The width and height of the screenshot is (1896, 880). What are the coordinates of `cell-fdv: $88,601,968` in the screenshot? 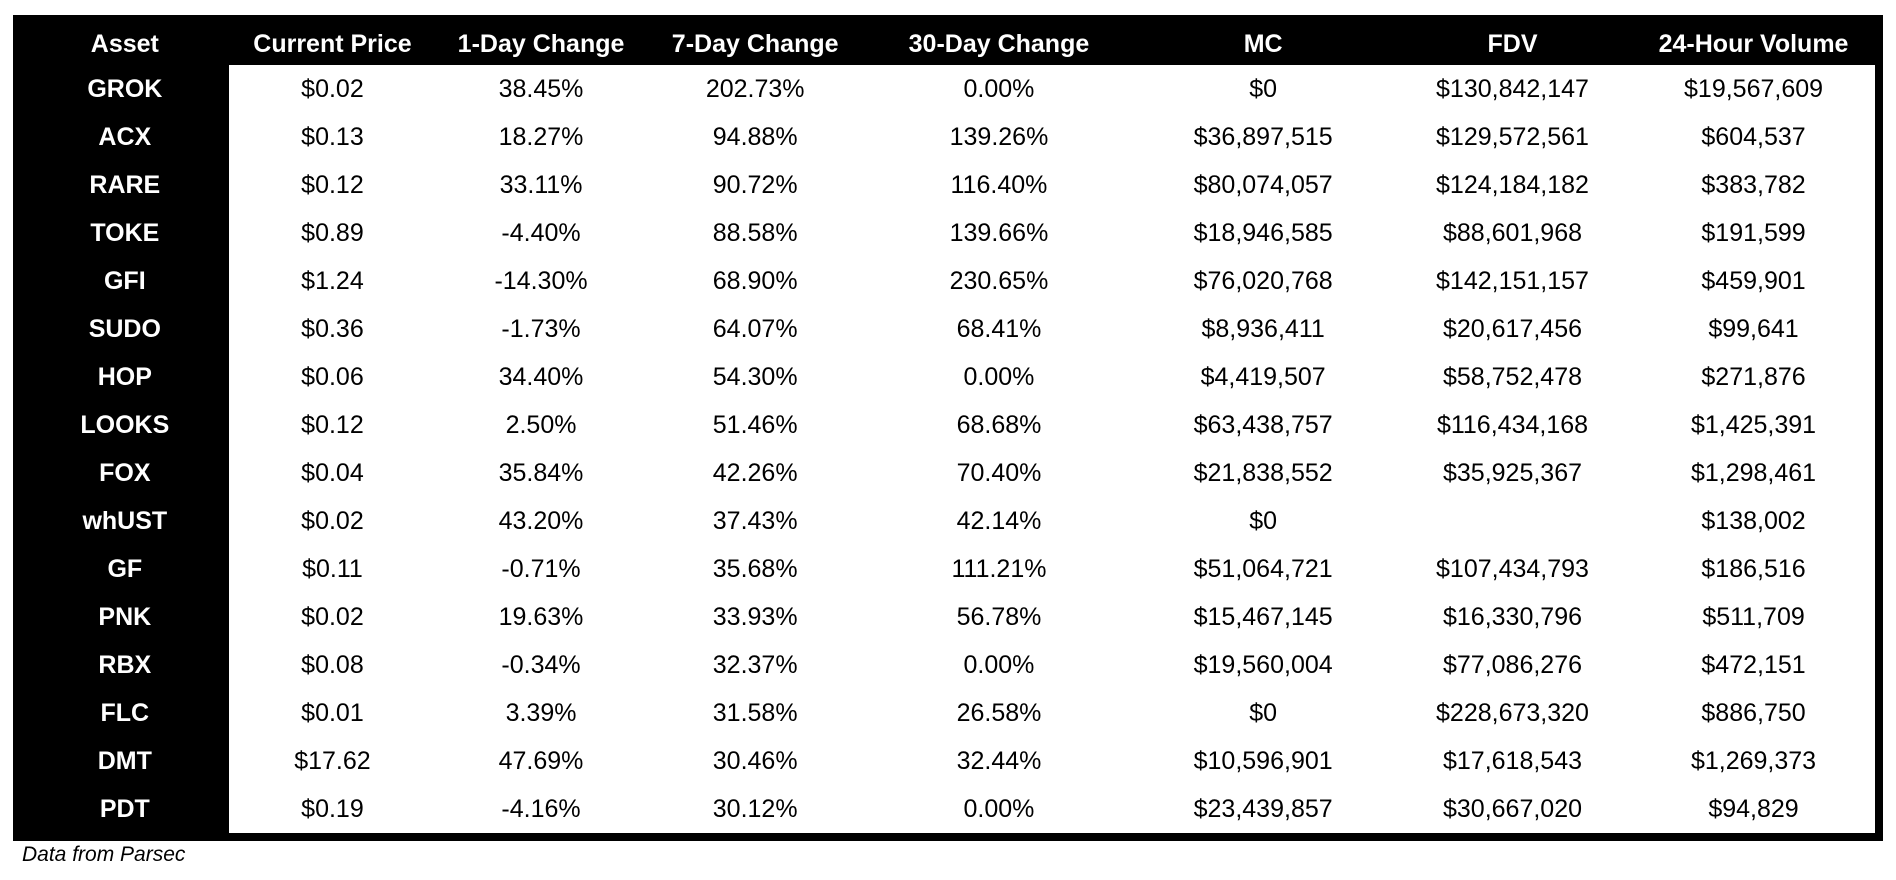 It's located at (1512, 233).